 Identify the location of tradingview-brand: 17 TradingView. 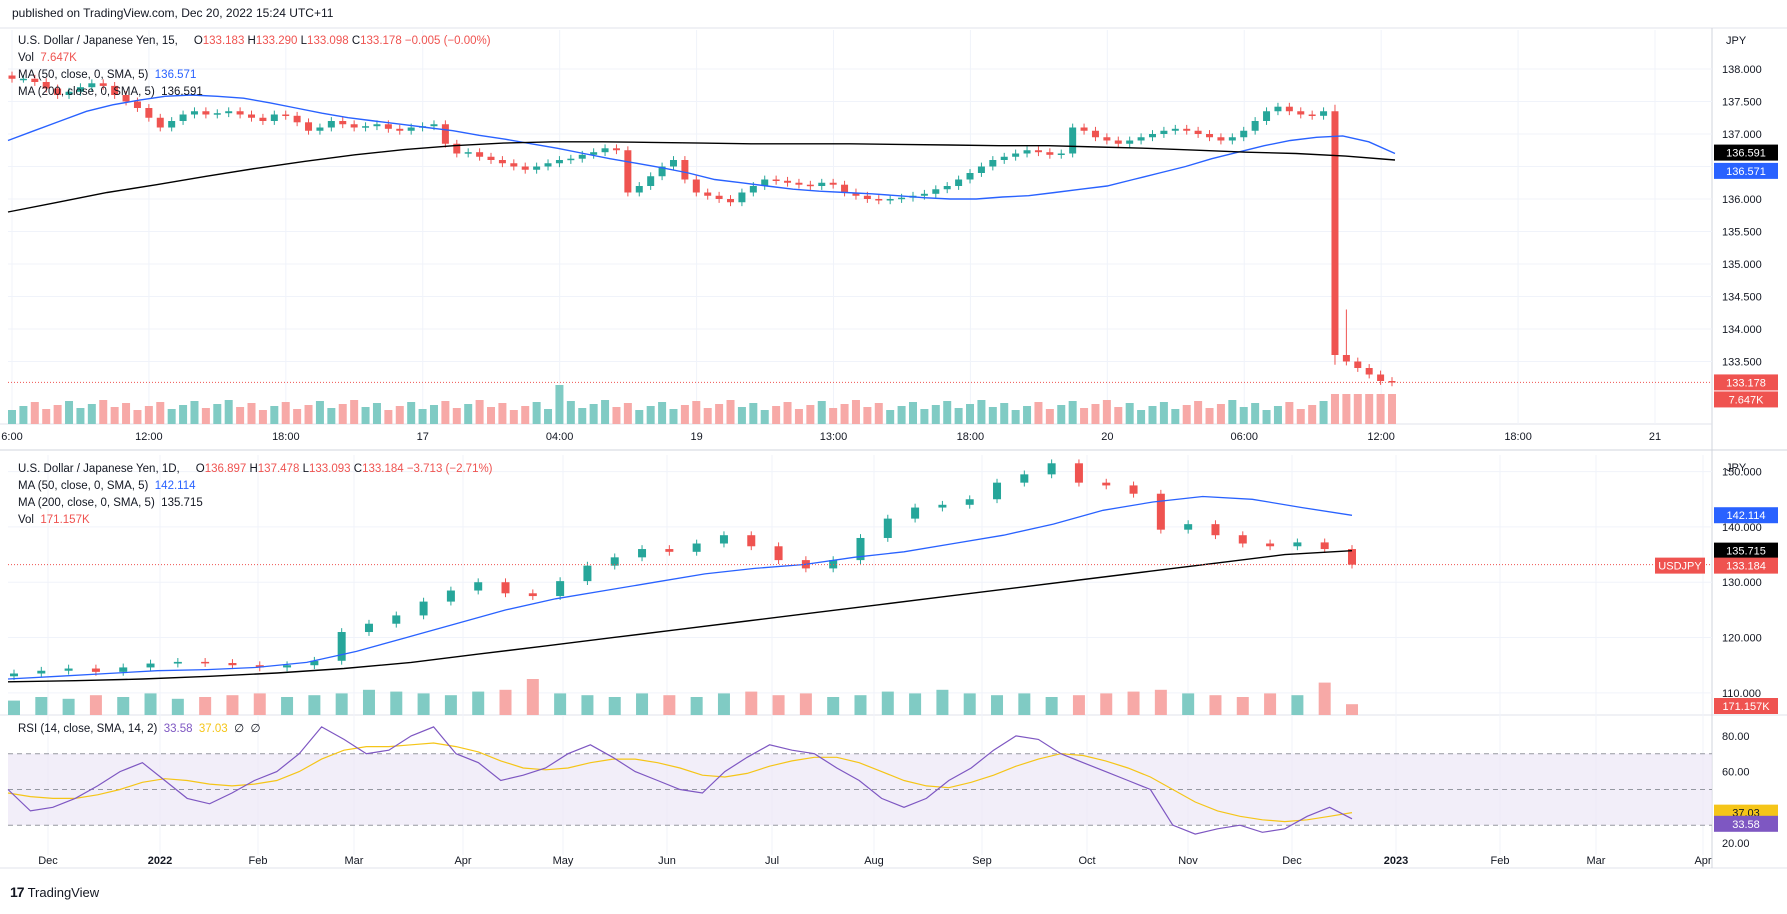
(54, 892).